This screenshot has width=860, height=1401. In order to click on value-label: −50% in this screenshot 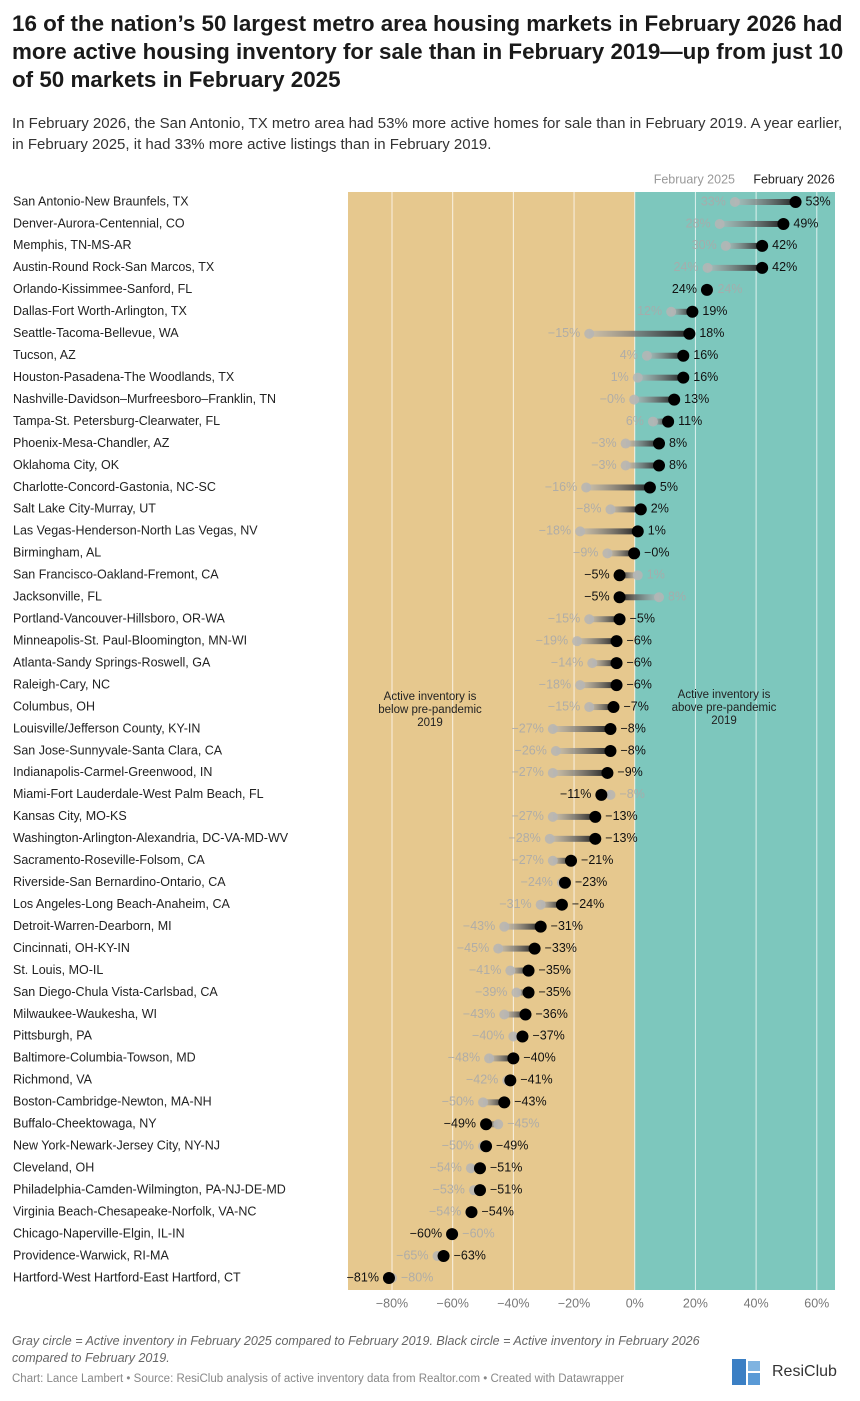, I will do `click(458, 1146)`.